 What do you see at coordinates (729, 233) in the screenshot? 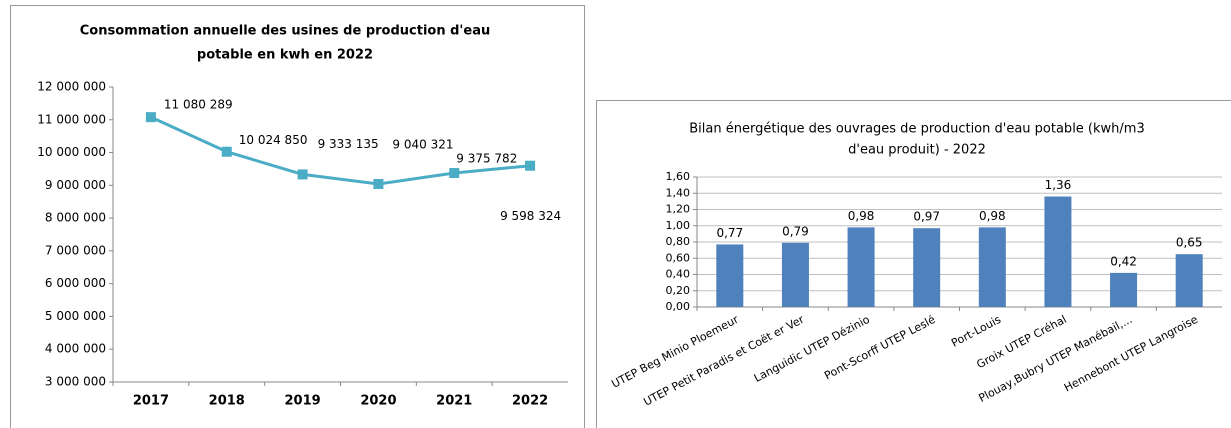
I see `data-label: 0,77` at bounding box center [729, 233].